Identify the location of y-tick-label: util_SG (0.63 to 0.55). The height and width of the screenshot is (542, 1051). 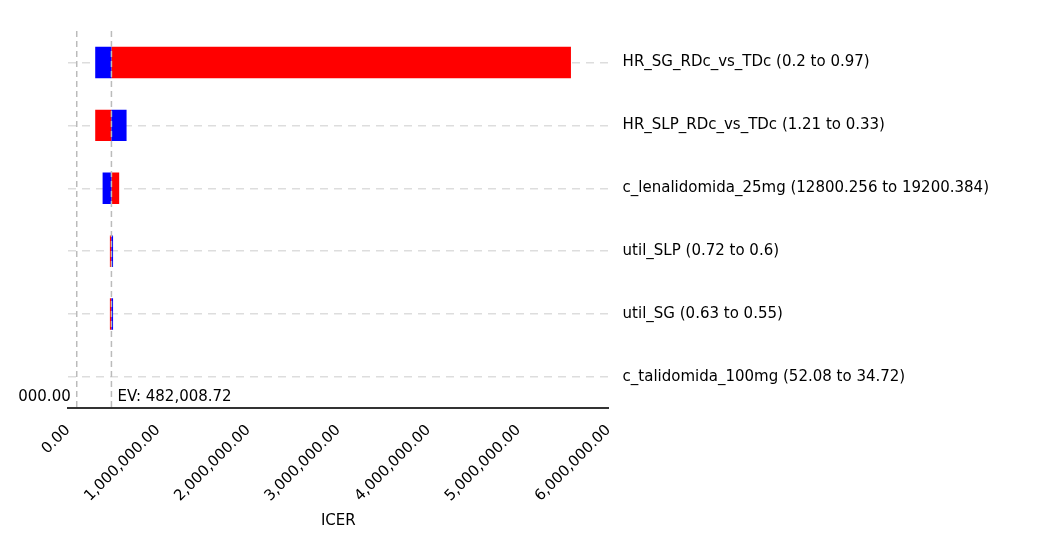
(702, 313).